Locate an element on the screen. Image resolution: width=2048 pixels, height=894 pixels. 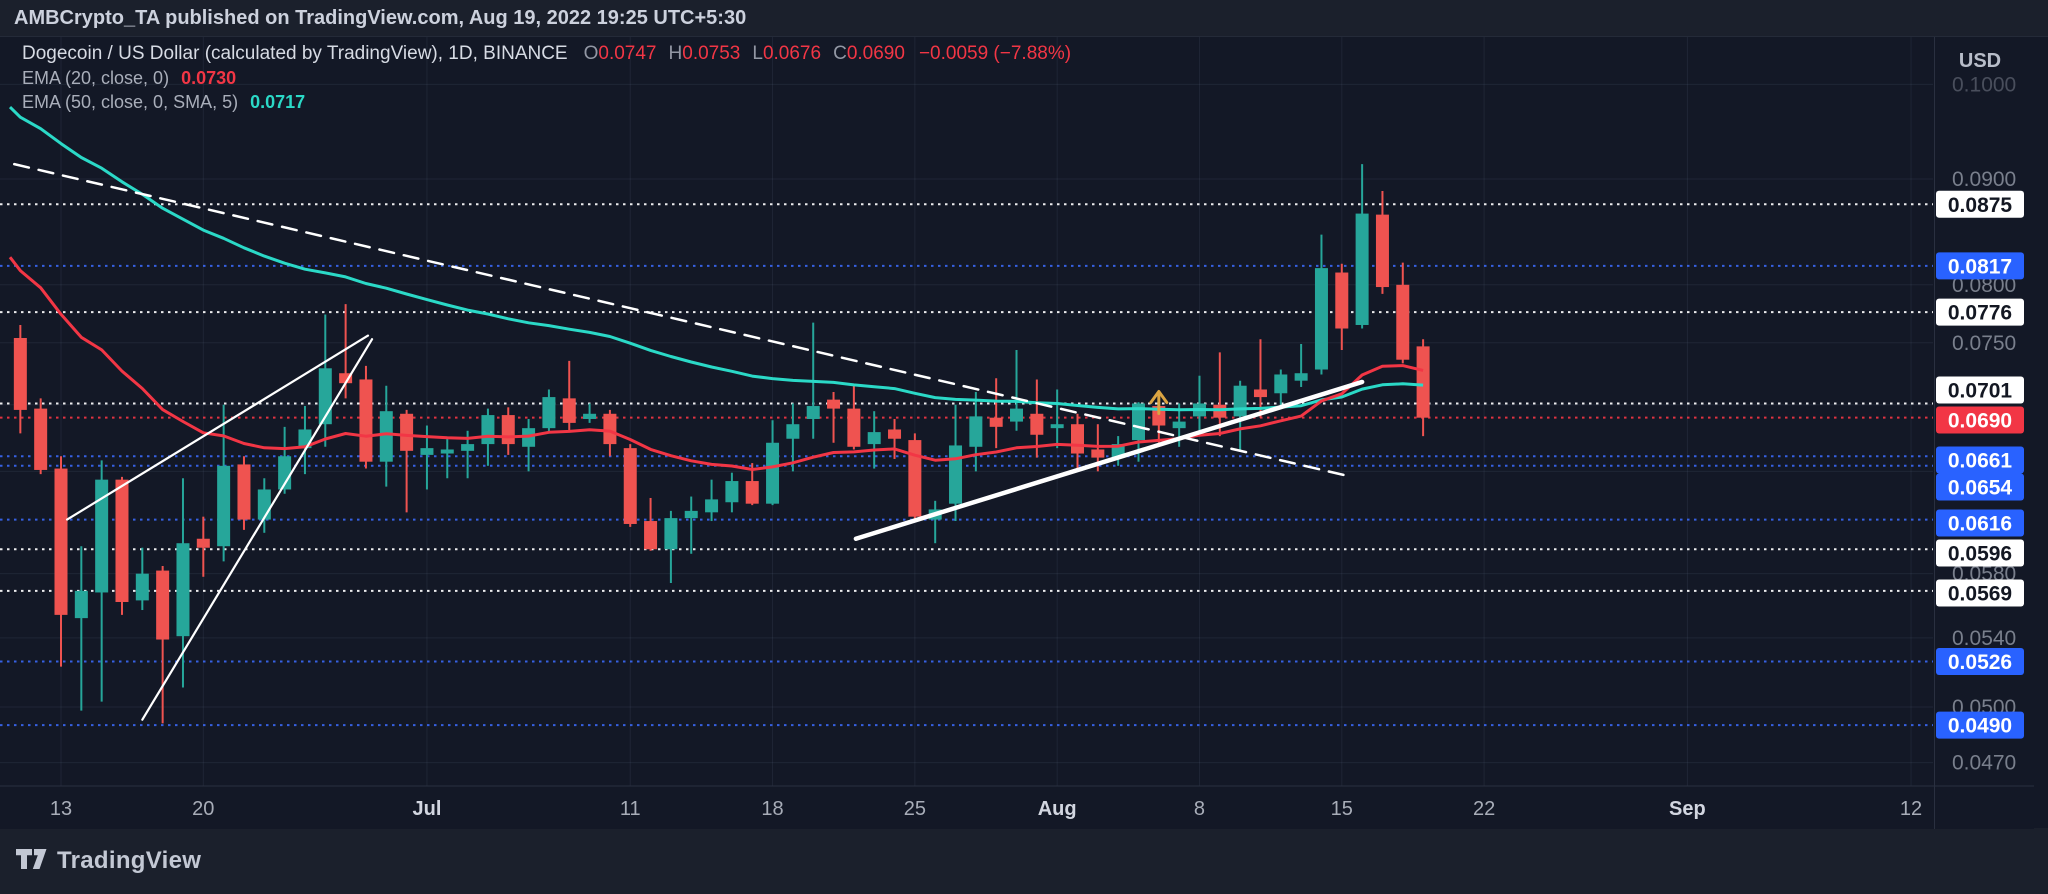
time-tick-8: 8 is located at coordinates (1199, 809).